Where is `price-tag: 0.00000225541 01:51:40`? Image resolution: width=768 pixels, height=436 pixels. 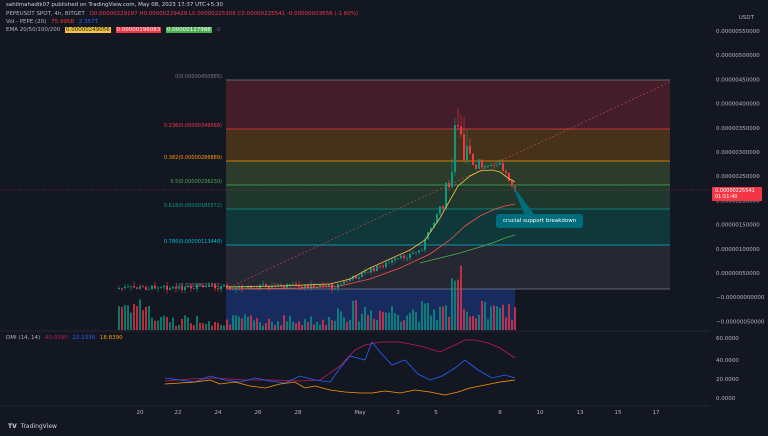 price-tag: 0.00000225541 01:51:40 is located at coordinates (737, 194).